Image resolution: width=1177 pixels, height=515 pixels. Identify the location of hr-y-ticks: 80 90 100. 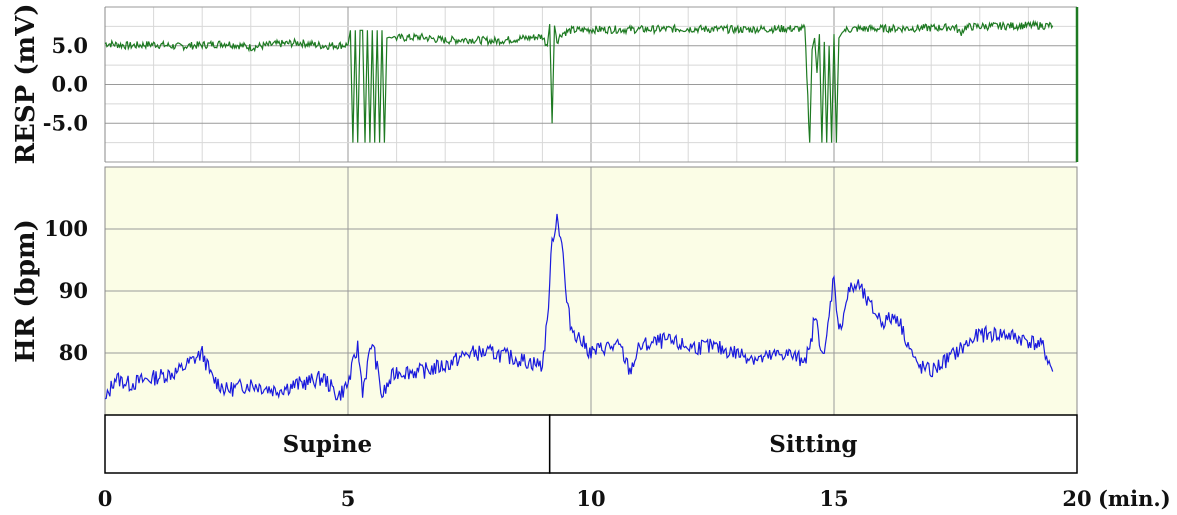
(66, 290).